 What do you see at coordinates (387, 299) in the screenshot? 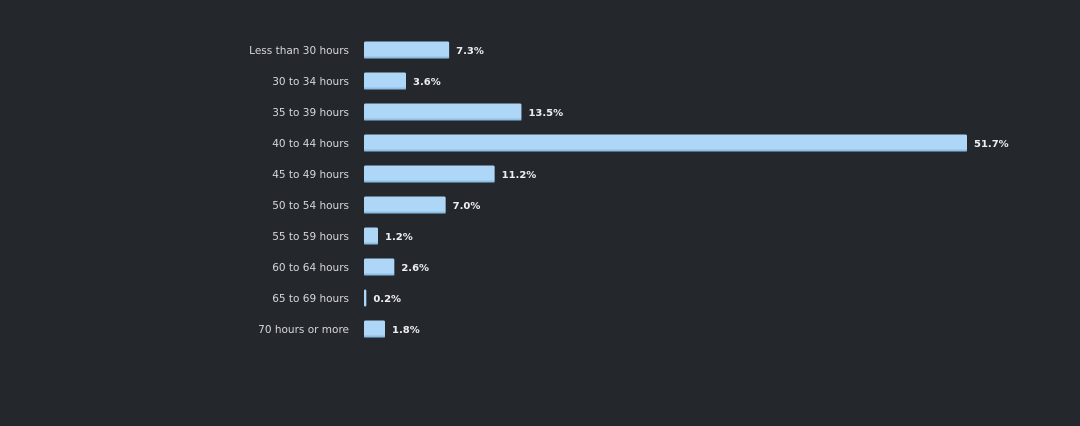
I see `value-label: 0.2%` at bounding box center [387, 299].